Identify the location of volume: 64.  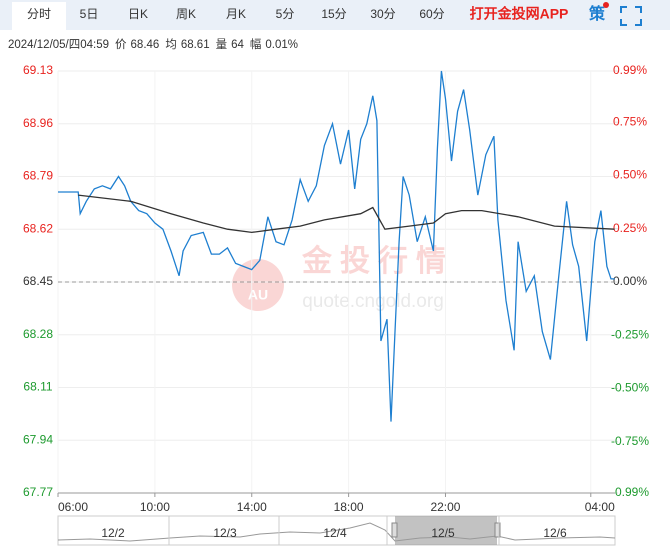
(237, 45).